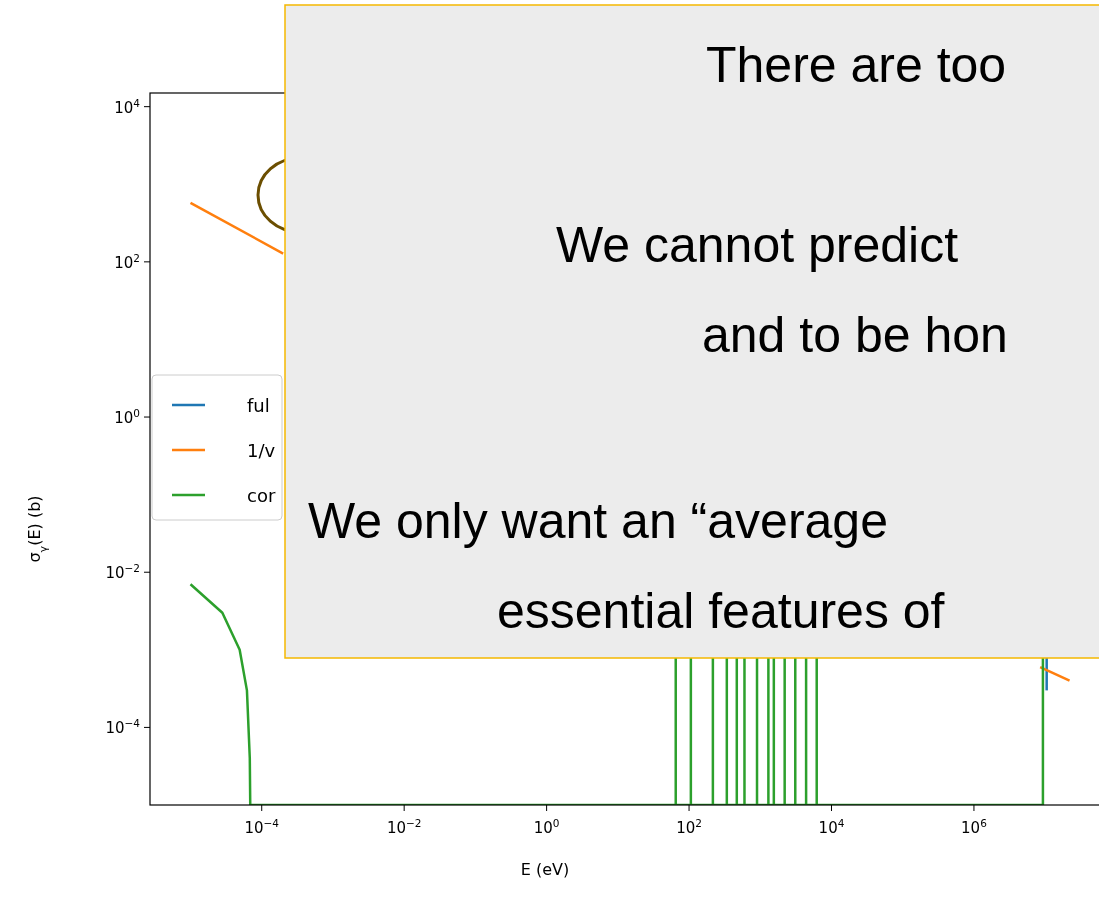 This screenshot has width=1099, height=901. I want to click on x-tick-label: 10$^{0}$, so click(546, 827).